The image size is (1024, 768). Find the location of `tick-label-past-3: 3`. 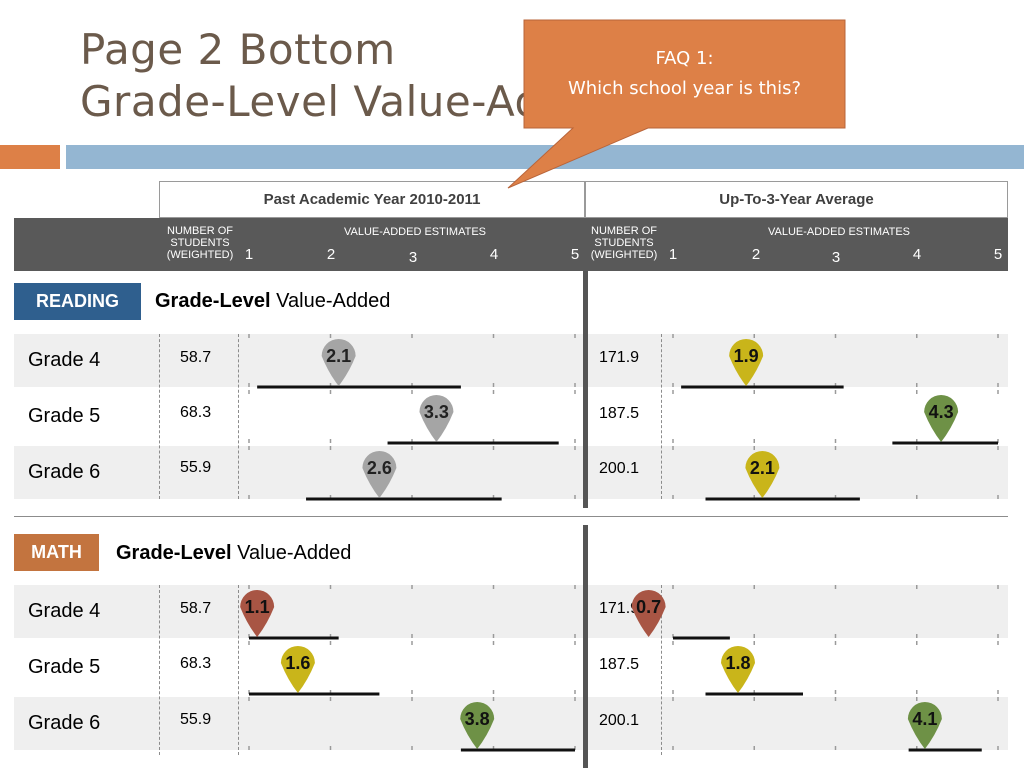

tick-label-past-3: 3 is located at coordinates (413, 257).